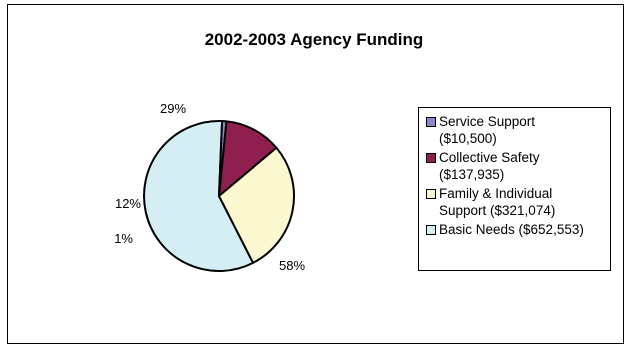  What do you see at coordinates (123, 238) in the screenshot?
I see `percent-label-service-support: 1%` at bounding box center [123, 238].